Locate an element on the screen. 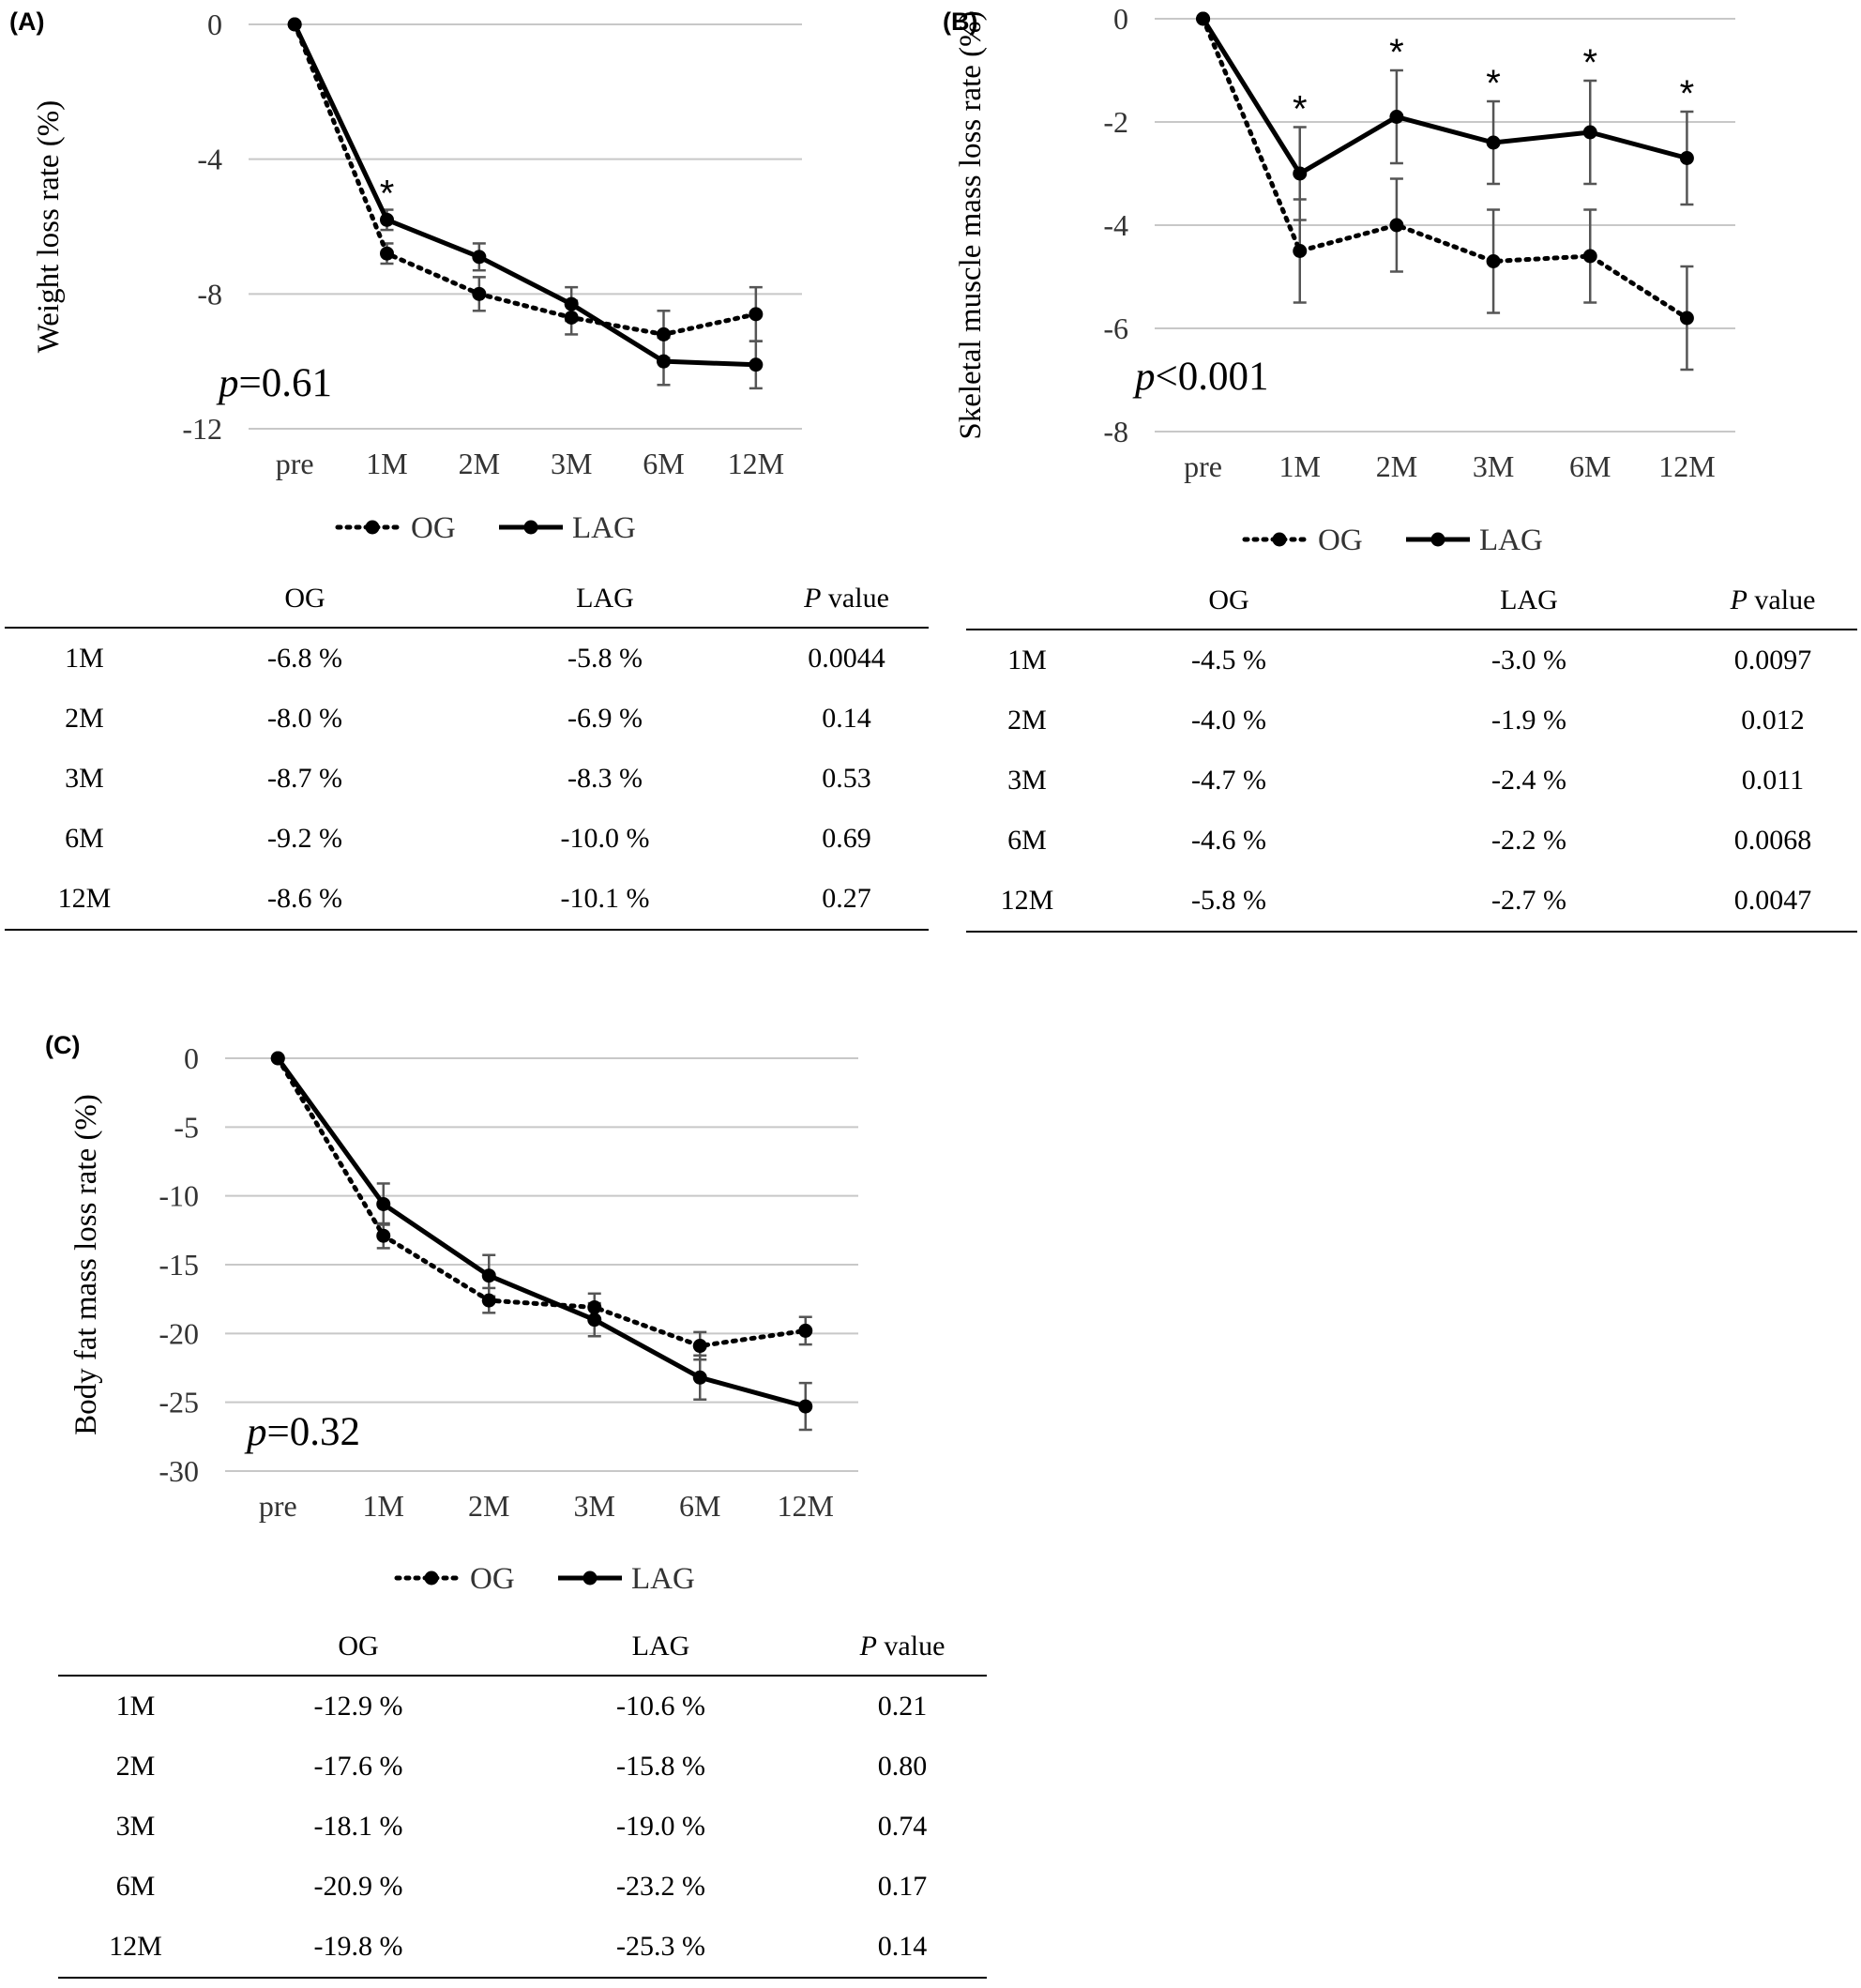 The width and height of the screenshot is (1861, 1988). x-tick-label: pre is located at coordinates (295, 463).